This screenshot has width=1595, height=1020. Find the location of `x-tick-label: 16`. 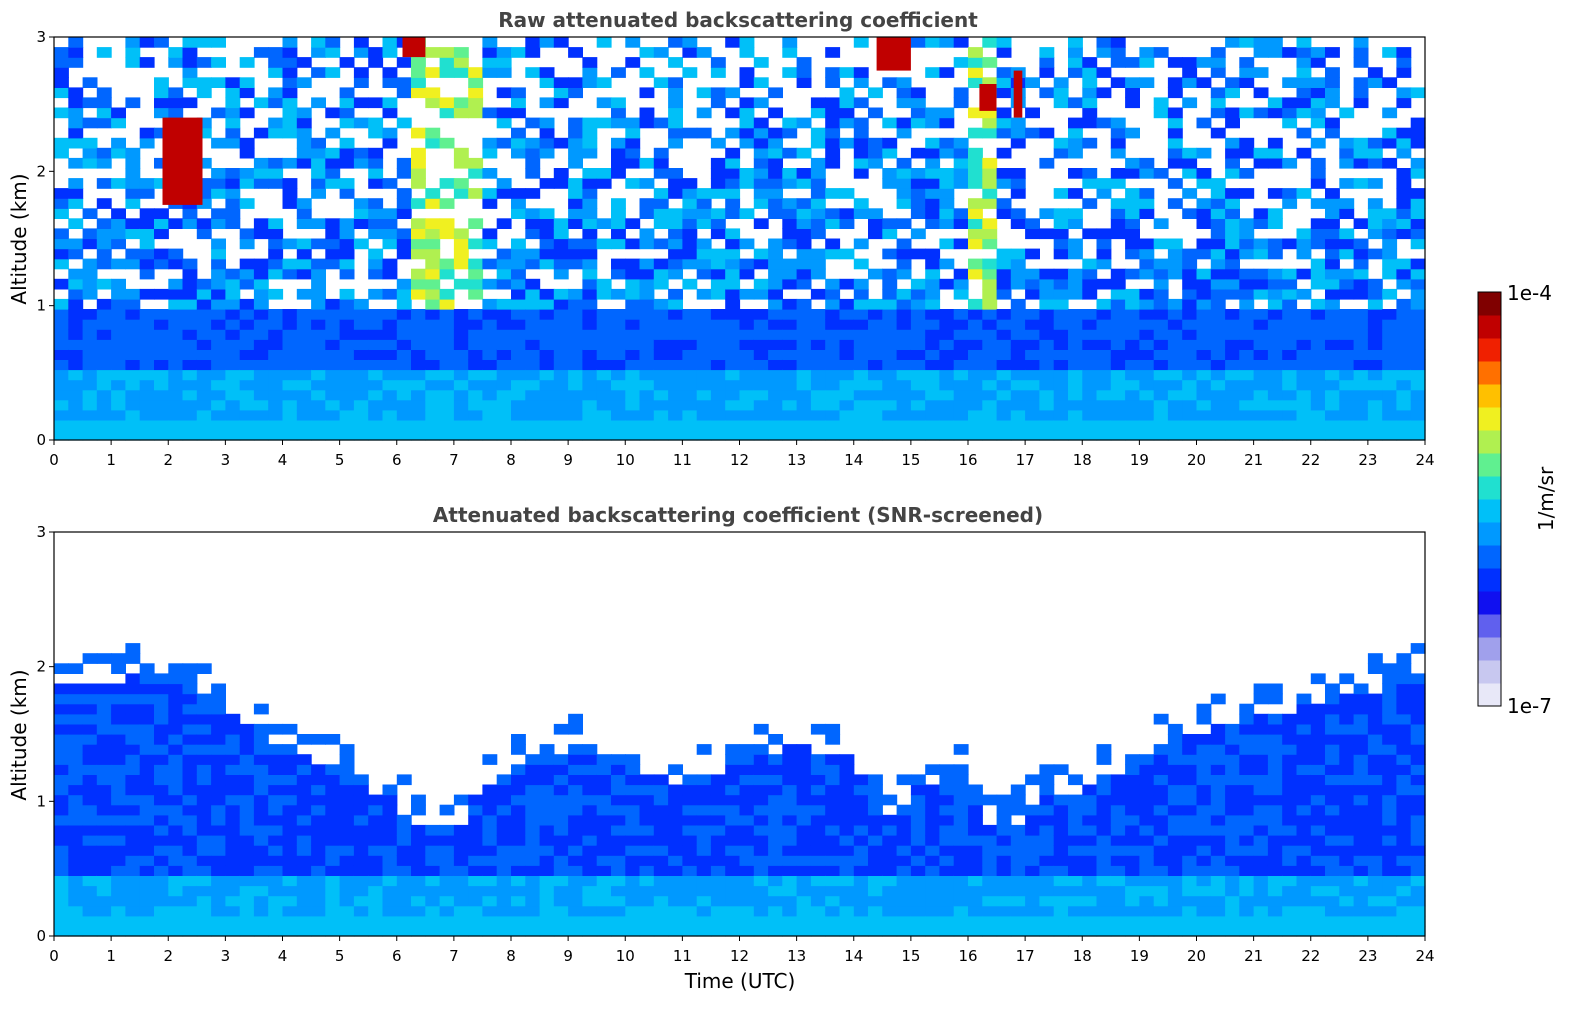

x-tick-label: 16 is located at coordinates (967, 460).